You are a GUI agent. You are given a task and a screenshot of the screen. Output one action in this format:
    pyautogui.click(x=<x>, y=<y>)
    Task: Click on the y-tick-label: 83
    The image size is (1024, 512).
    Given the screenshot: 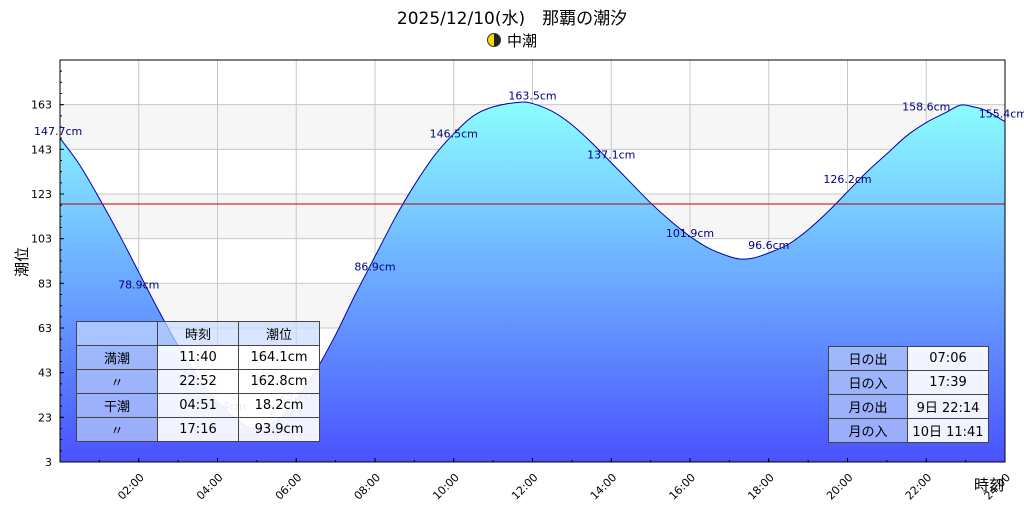 What is the action you would take?
    pyautogui.click(x=45, y=283)
    